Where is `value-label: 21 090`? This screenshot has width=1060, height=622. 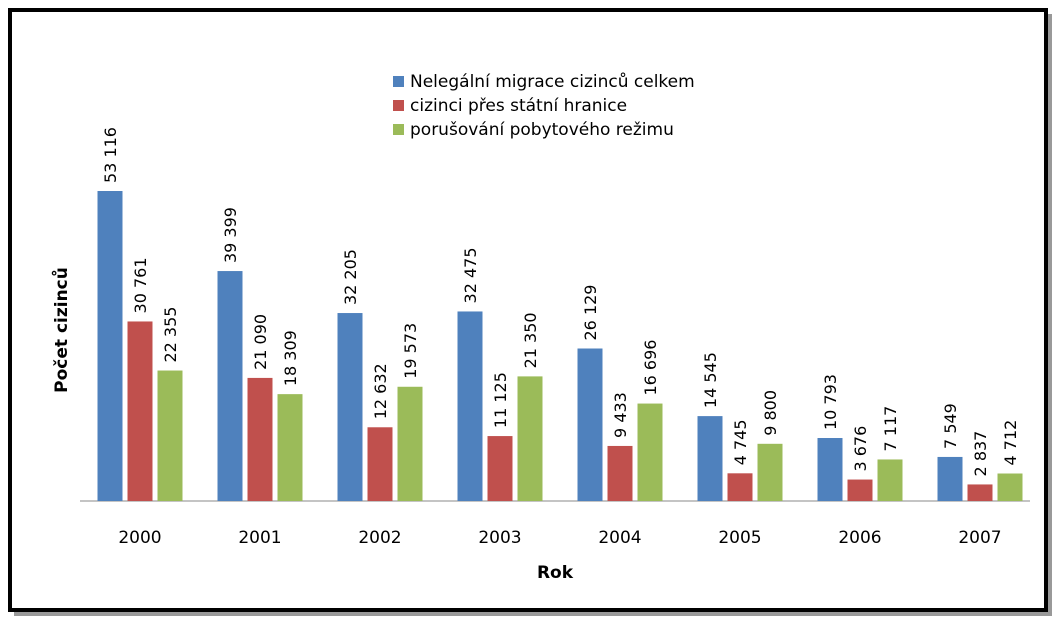
value-label: 21 090 is located at coordinates (260, 342).